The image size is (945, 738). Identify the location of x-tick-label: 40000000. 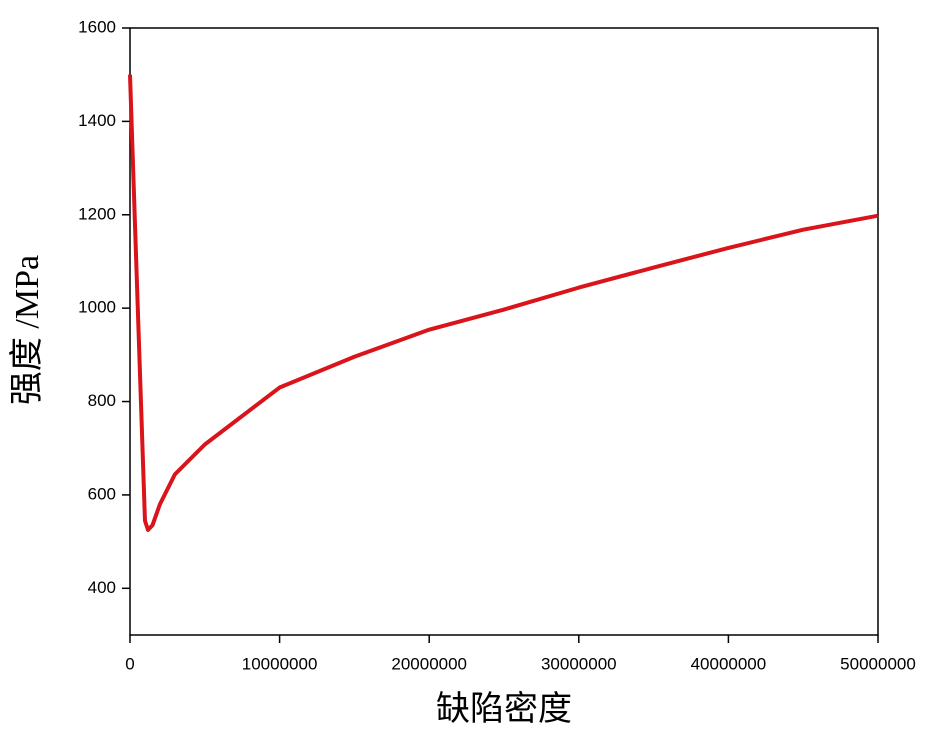
(729, 663).